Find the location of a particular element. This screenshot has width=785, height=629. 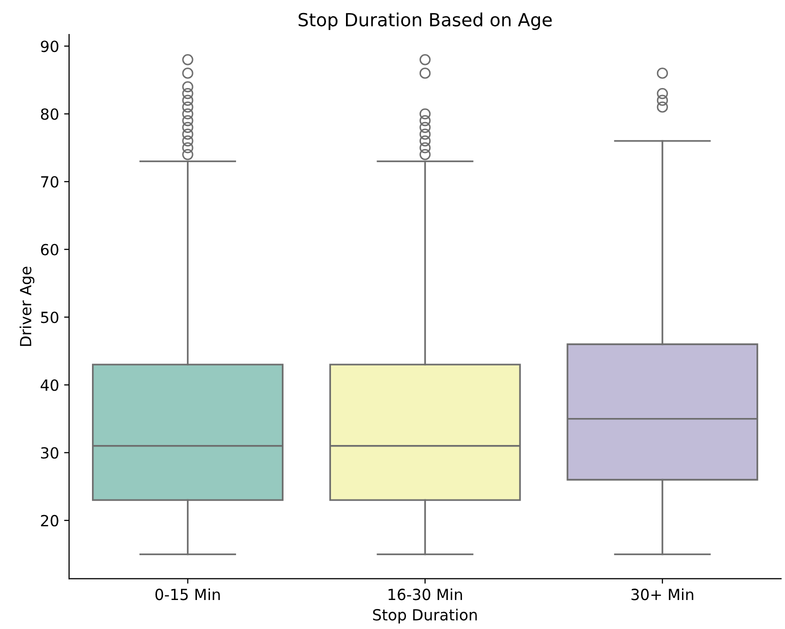

y-axis-title: Driver Age is located at coordinates (27, 306).